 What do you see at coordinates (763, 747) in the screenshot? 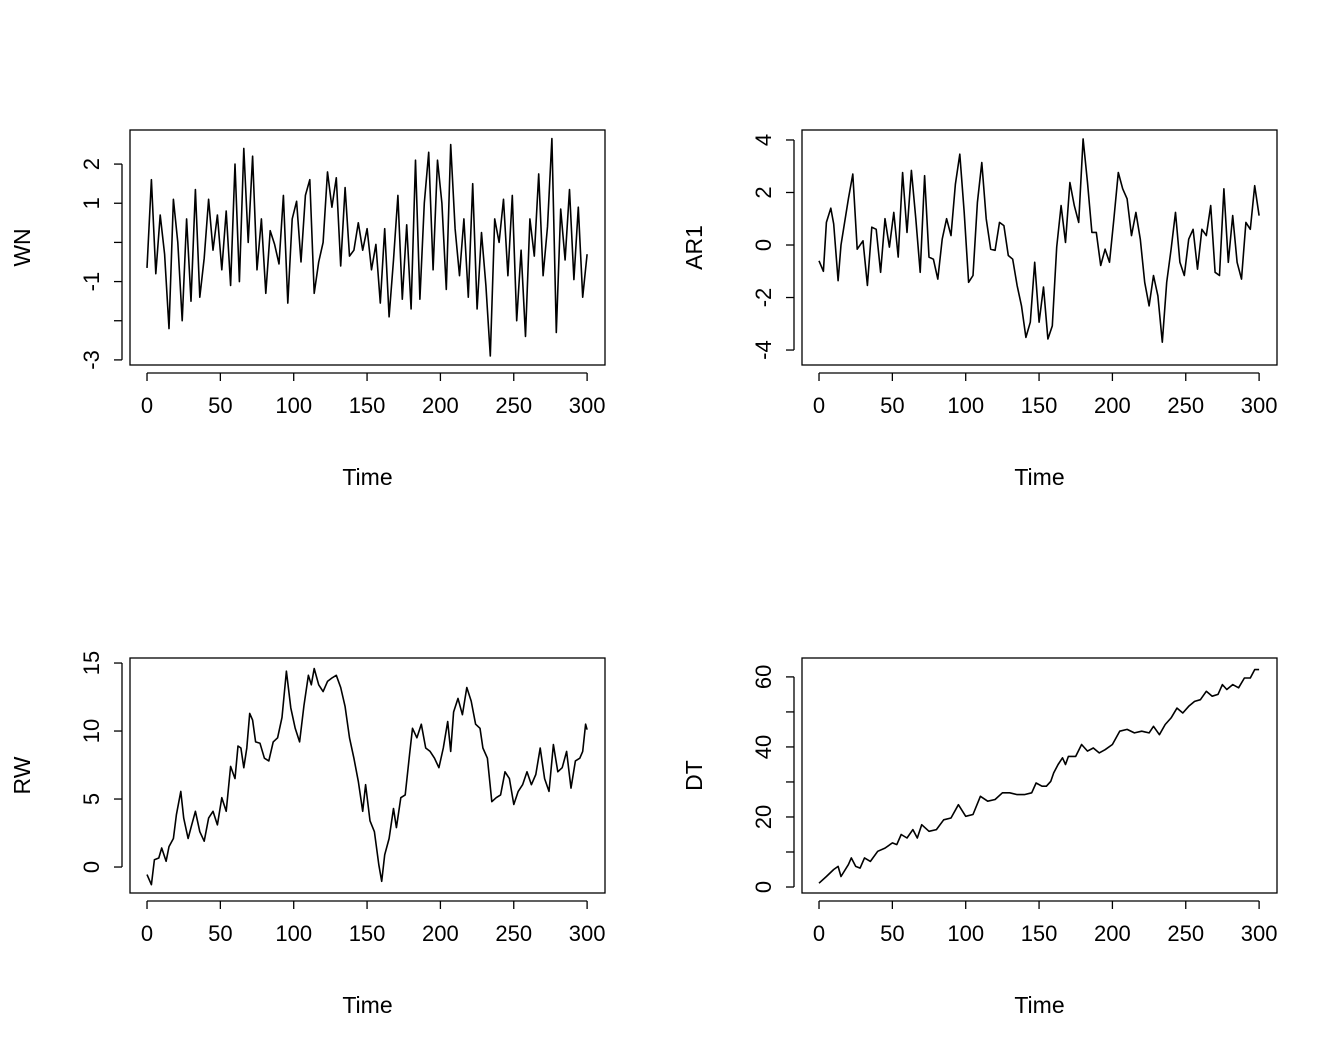
I see `y-tick-label: 40` at bounding box center [763, 747].